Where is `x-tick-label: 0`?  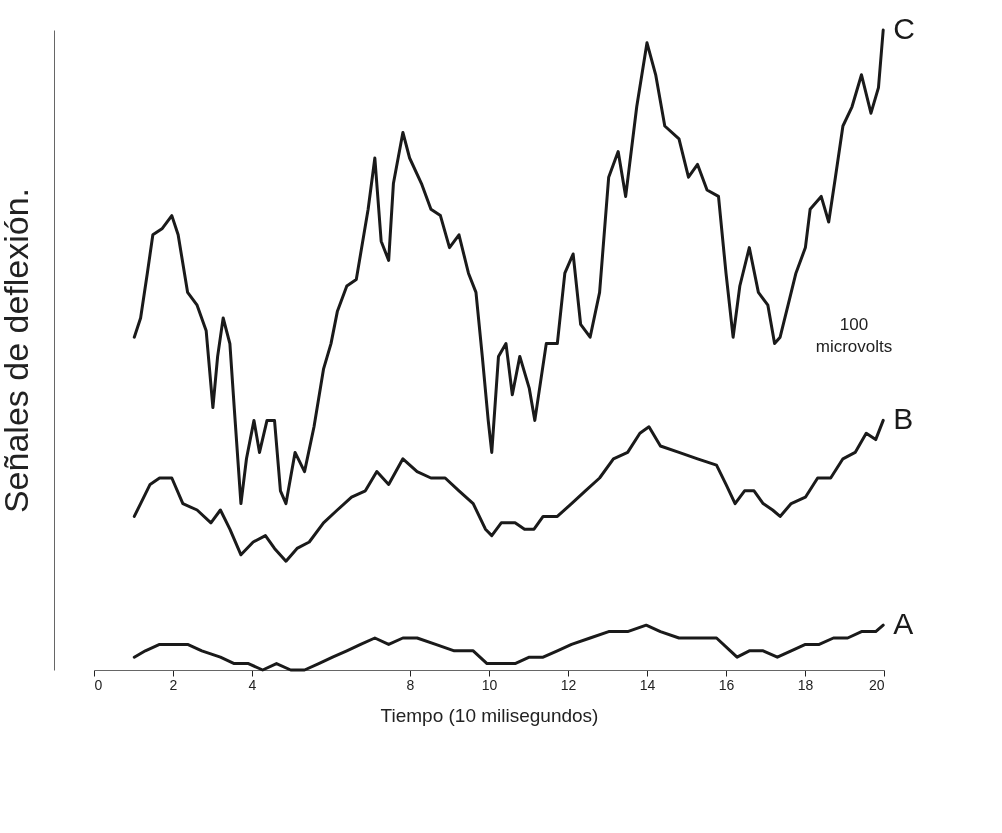 x-tick-label: 0 is located at coordinates (98, 684).